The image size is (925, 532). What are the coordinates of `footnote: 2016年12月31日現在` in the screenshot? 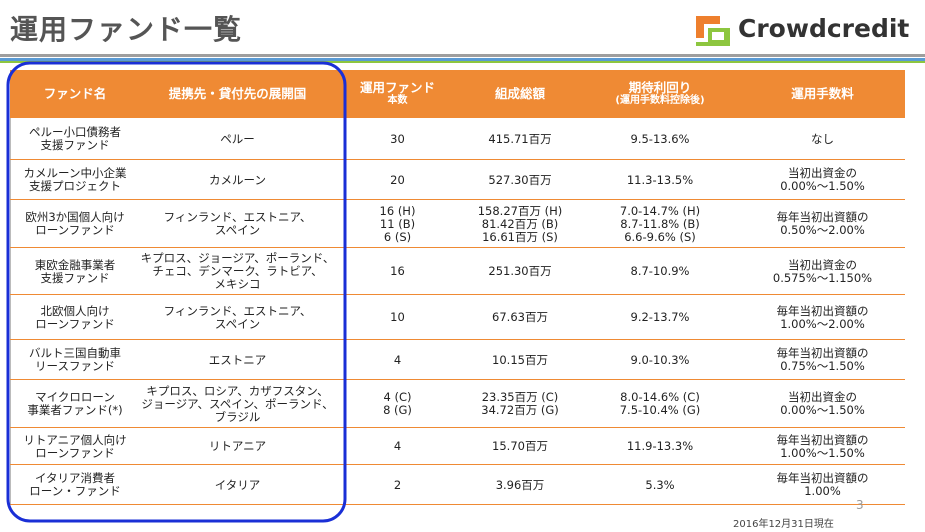 It's located at (783, 524).